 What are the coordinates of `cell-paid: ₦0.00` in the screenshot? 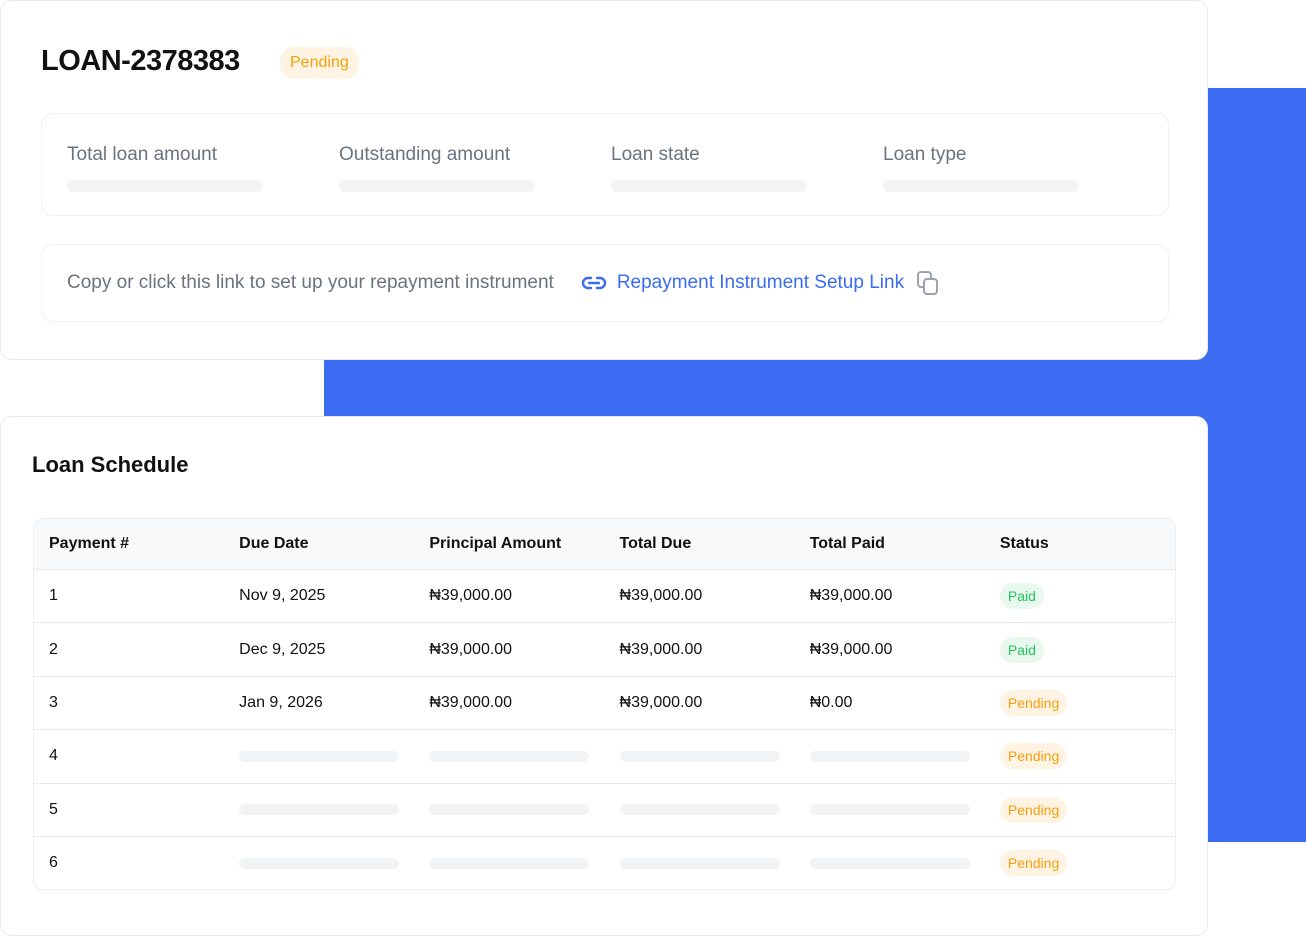 It's located at (831, 702).